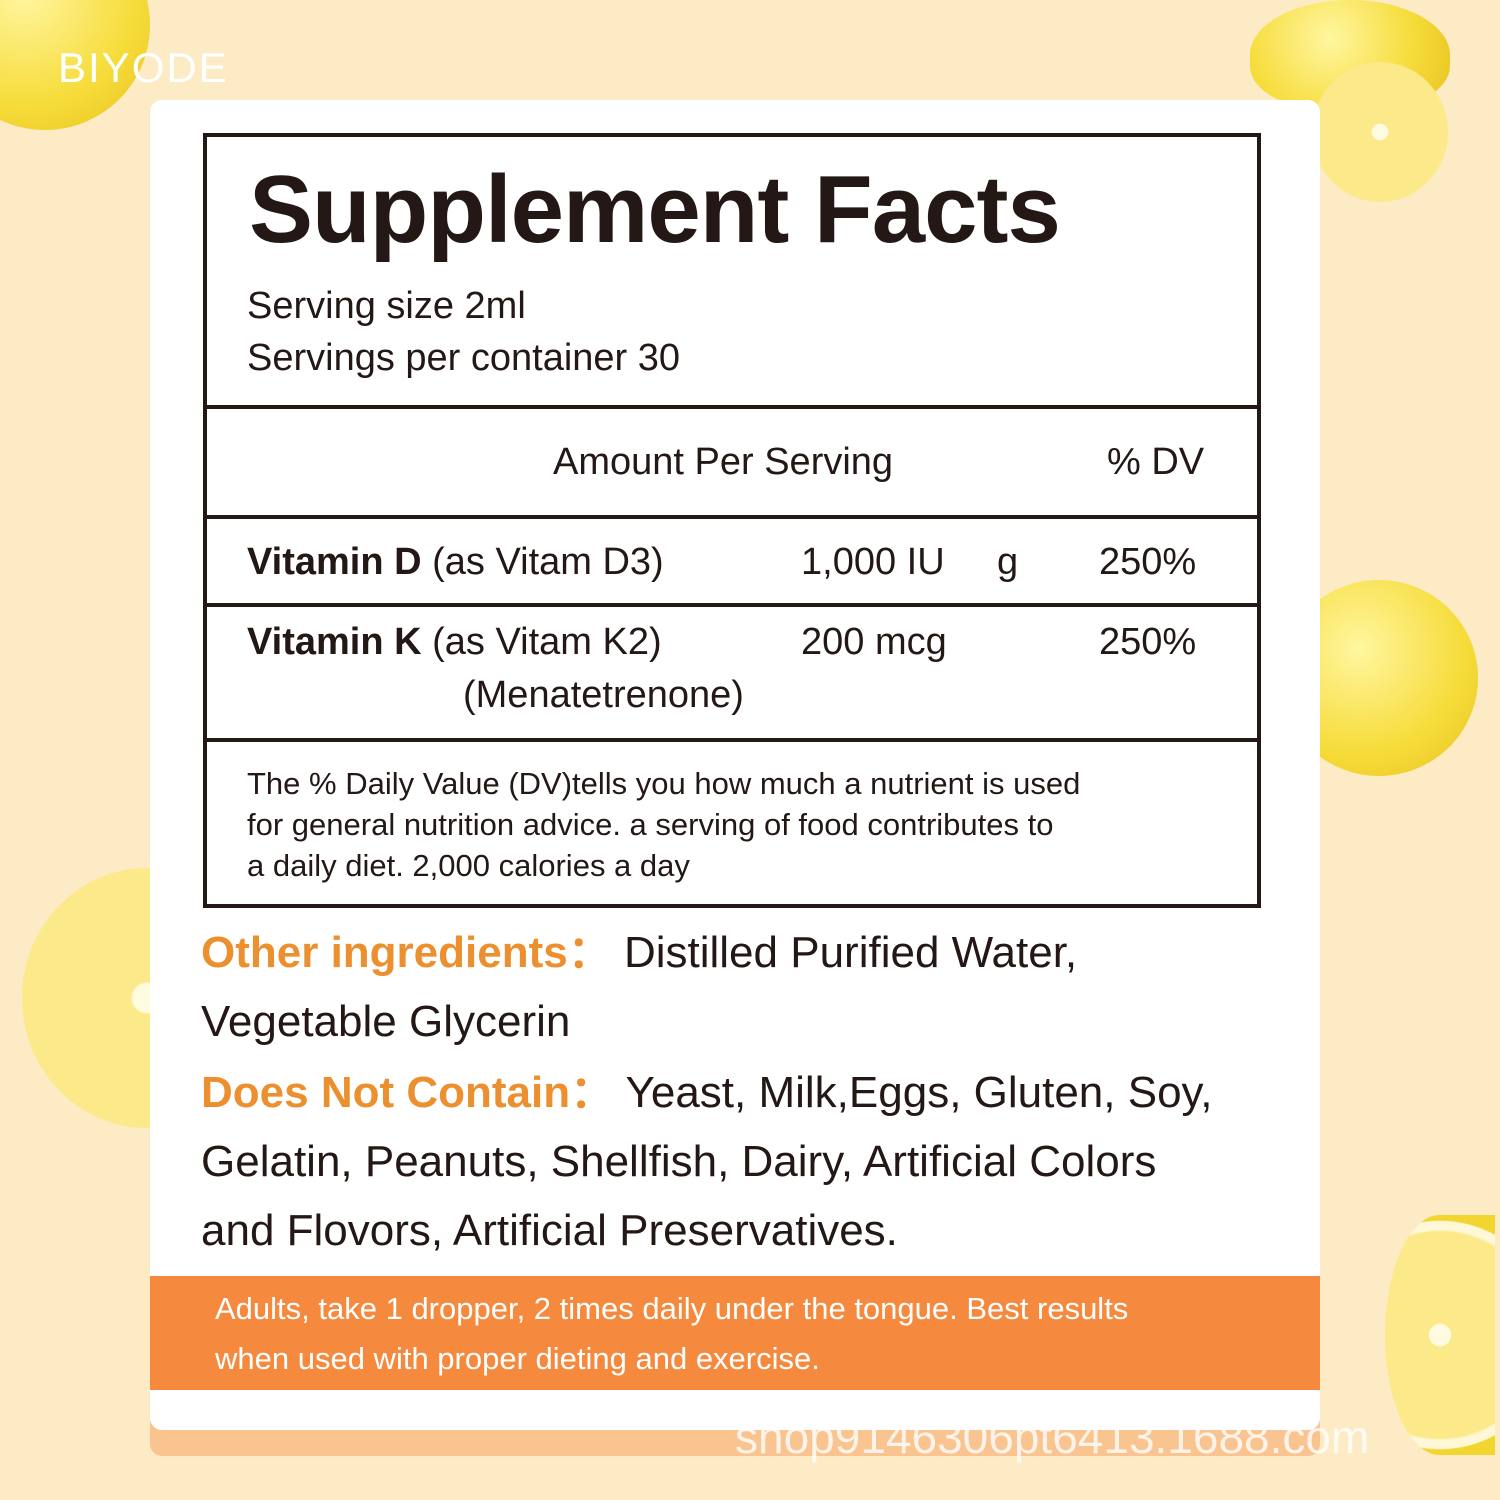  I want to click on amount-header: Amount Per Serving, so click(723, 462).